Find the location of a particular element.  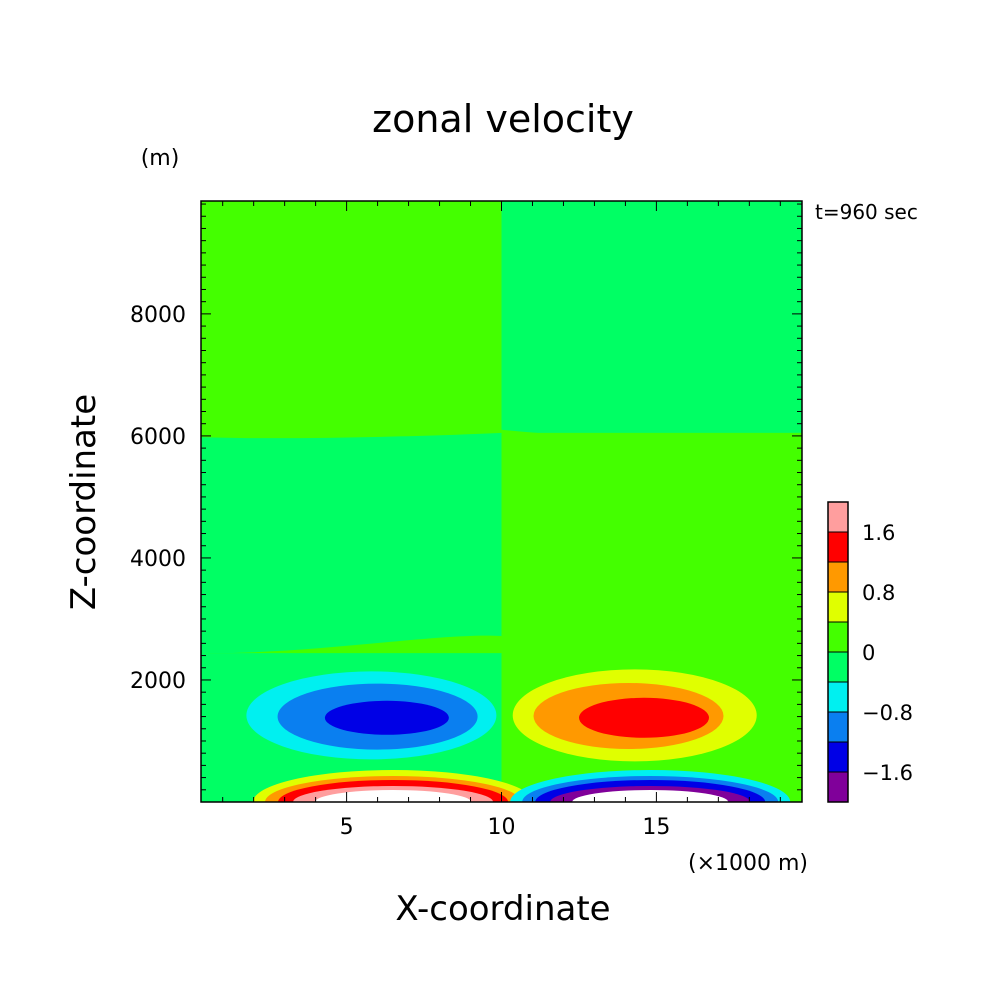

x-tick-label: 10 is located at coordinates (502, 827).